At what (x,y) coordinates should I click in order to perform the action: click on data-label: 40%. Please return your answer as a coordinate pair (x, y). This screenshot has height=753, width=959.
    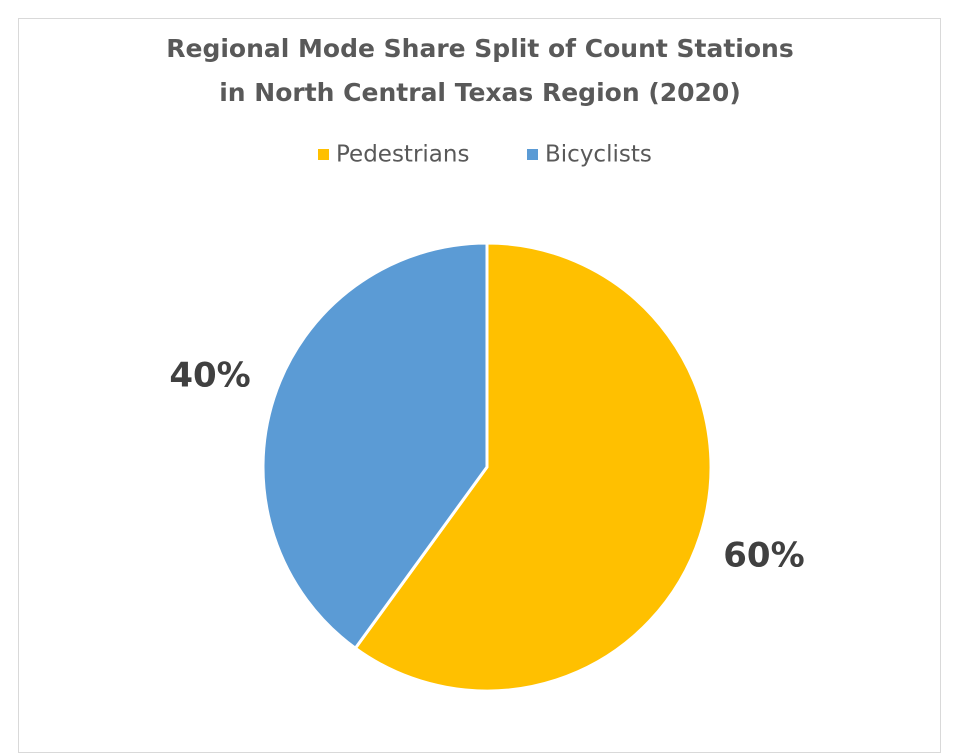
    Looking at the image, I should click on (209, 376).